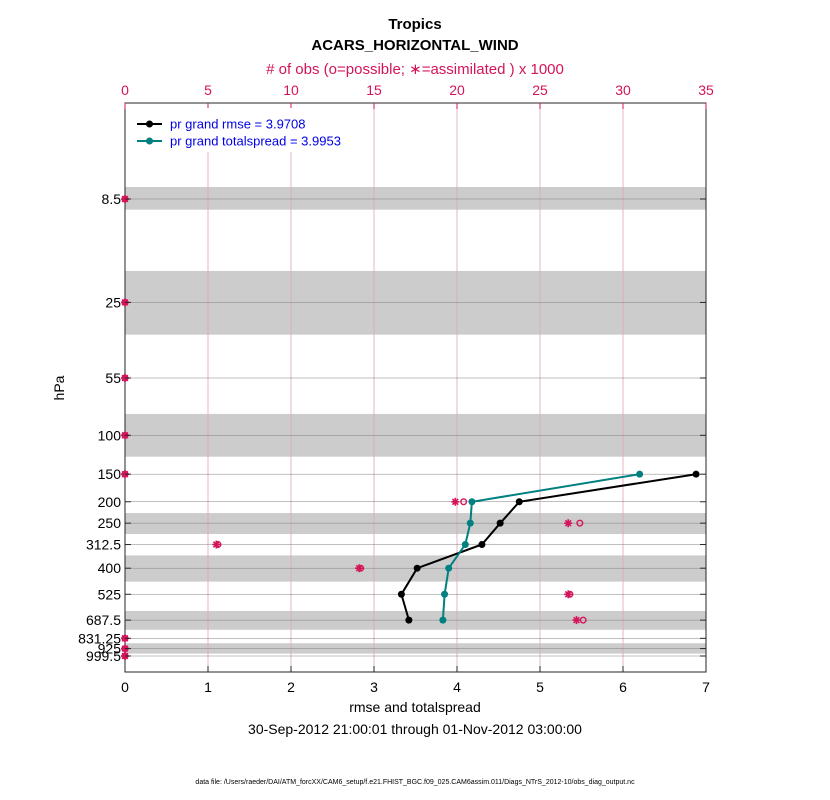 Image resolution: width=830 pixels, height=800 pixels. I want to click on top-tick-label: 15, so click(374, 90).